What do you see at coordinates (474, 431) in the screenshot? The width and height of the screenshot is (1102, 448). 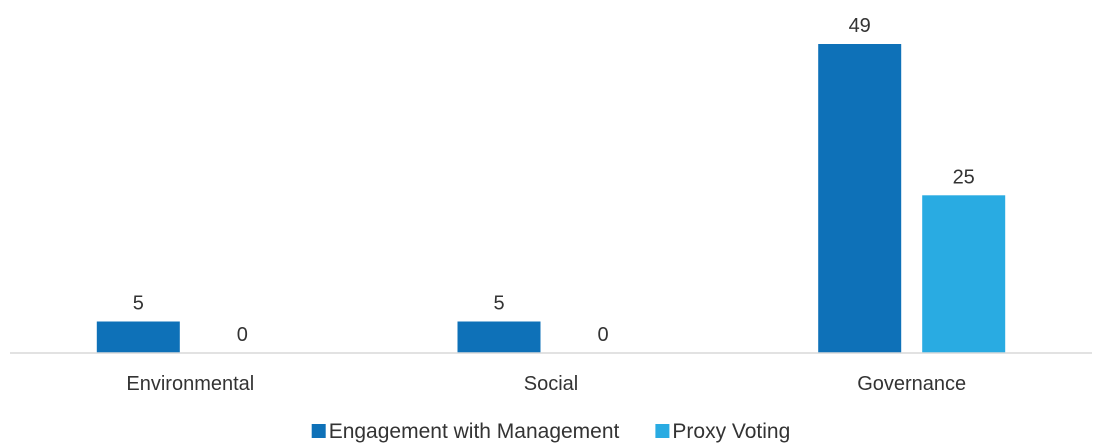 I see `legend-label-engagement-with-management: Engagement with Management` at bounding box center [474, 431].